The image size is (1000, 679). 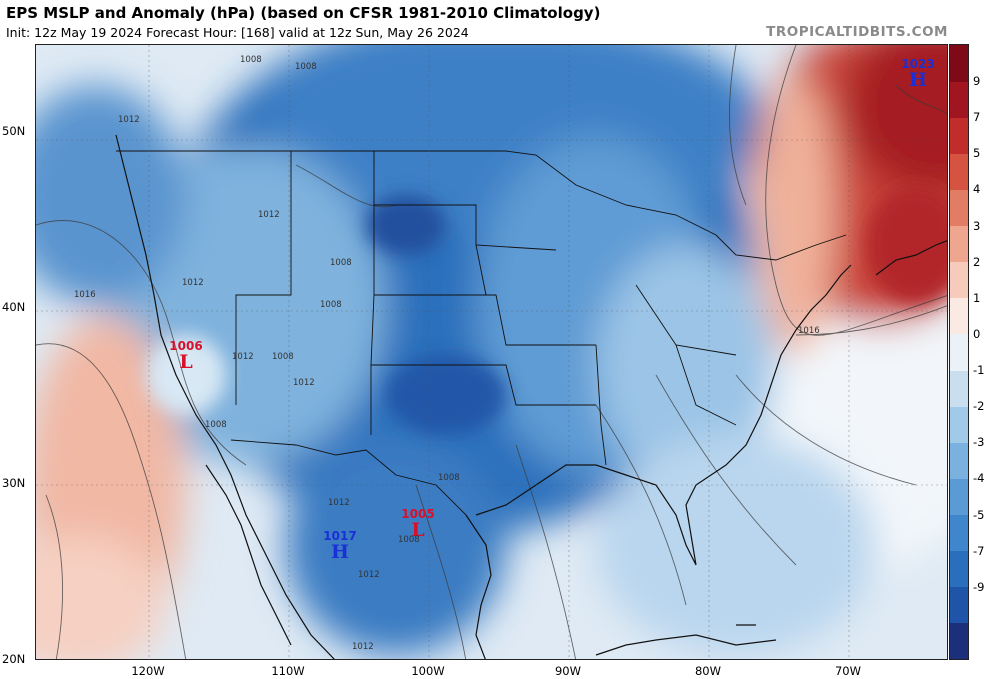 What do you see at coordinates (977, 261) in the screenshot?
I see `colorbar-tick-label: 2` at bounding box center [977, 261].